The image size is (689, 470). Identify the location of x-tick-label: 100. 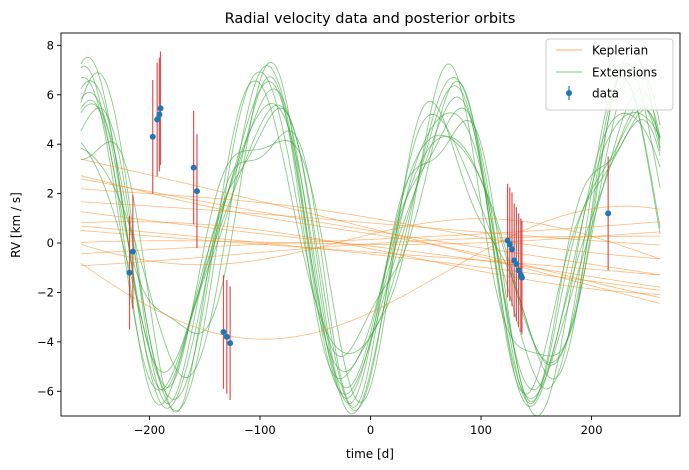
(481, 430).